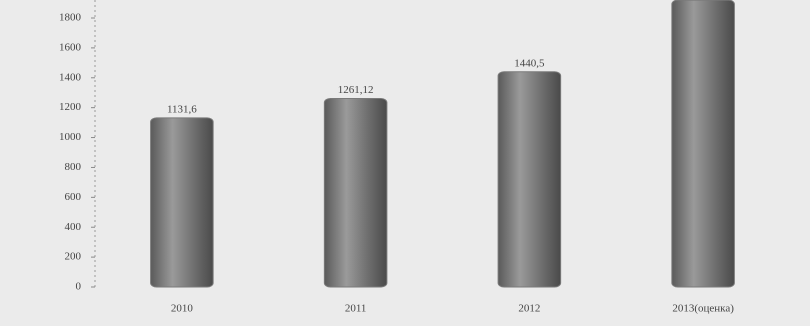 The width and height of the screenshot is (810, 326). What do you see at coordinates (79, 287) in the screenshot?
I see `y-tick-label: 0` at bounding box center [79, 287].